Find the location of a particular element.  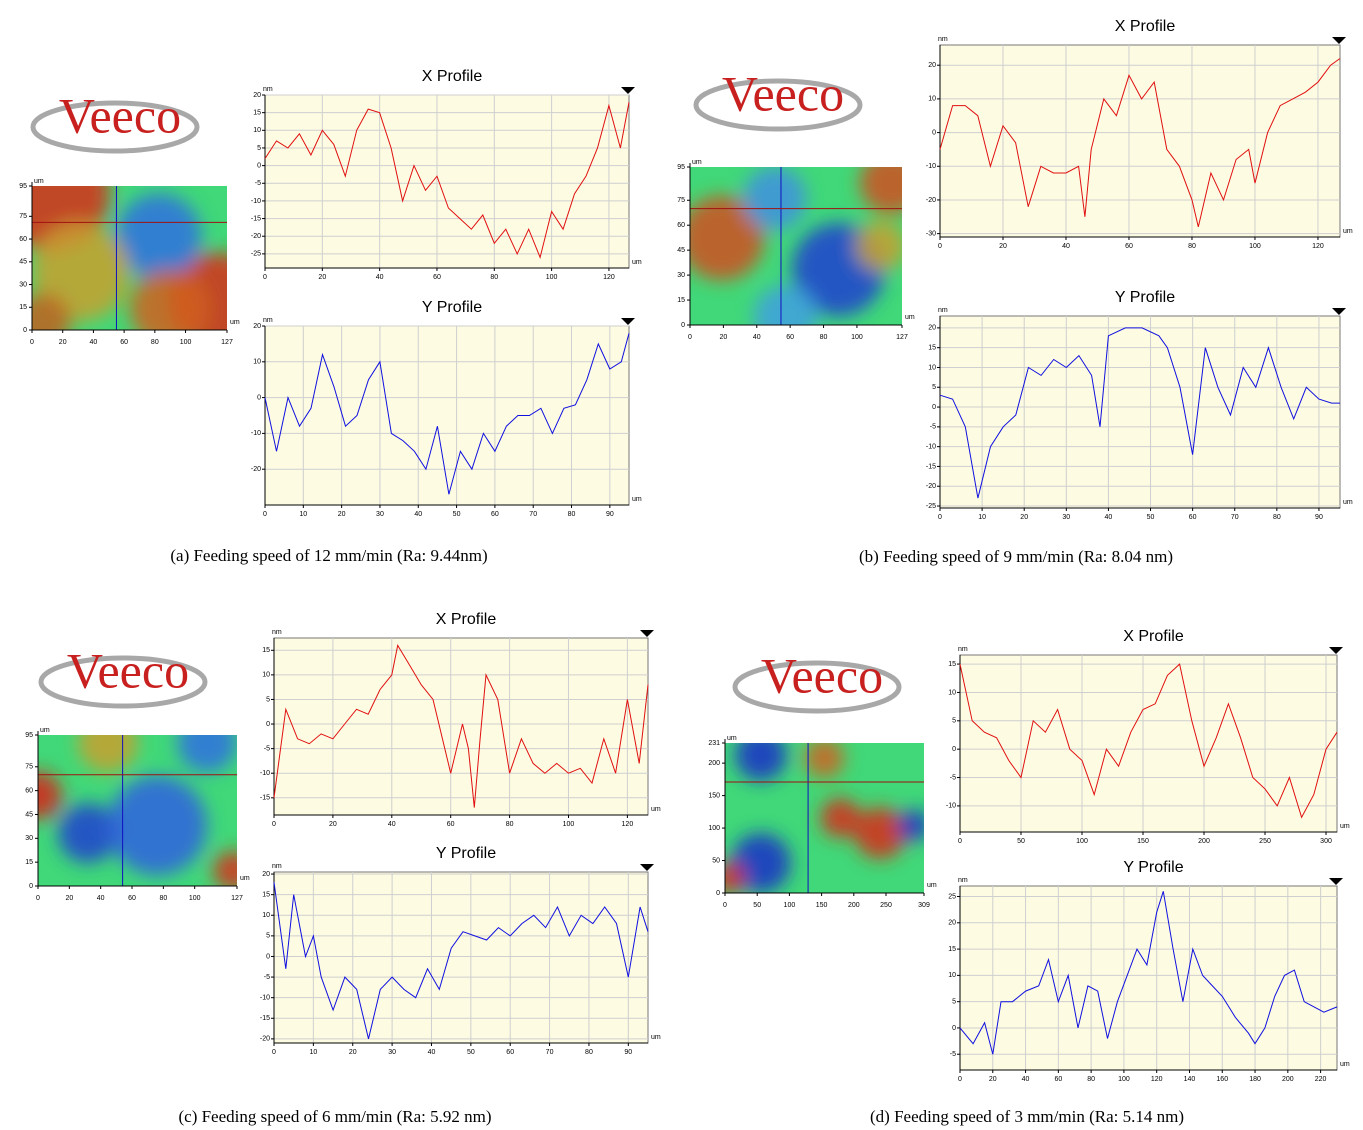

y-tick-label: -5 is located at coordinates (267, 748).